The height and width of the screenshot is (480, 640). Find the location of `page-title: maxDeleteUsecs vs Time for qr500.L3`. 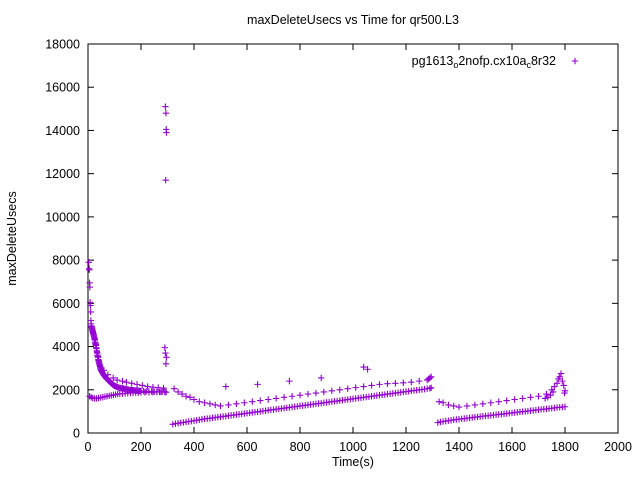

page-title: maxDeleteUsecs vs Time for qr500.L3 is located at coordinates (353, 20).